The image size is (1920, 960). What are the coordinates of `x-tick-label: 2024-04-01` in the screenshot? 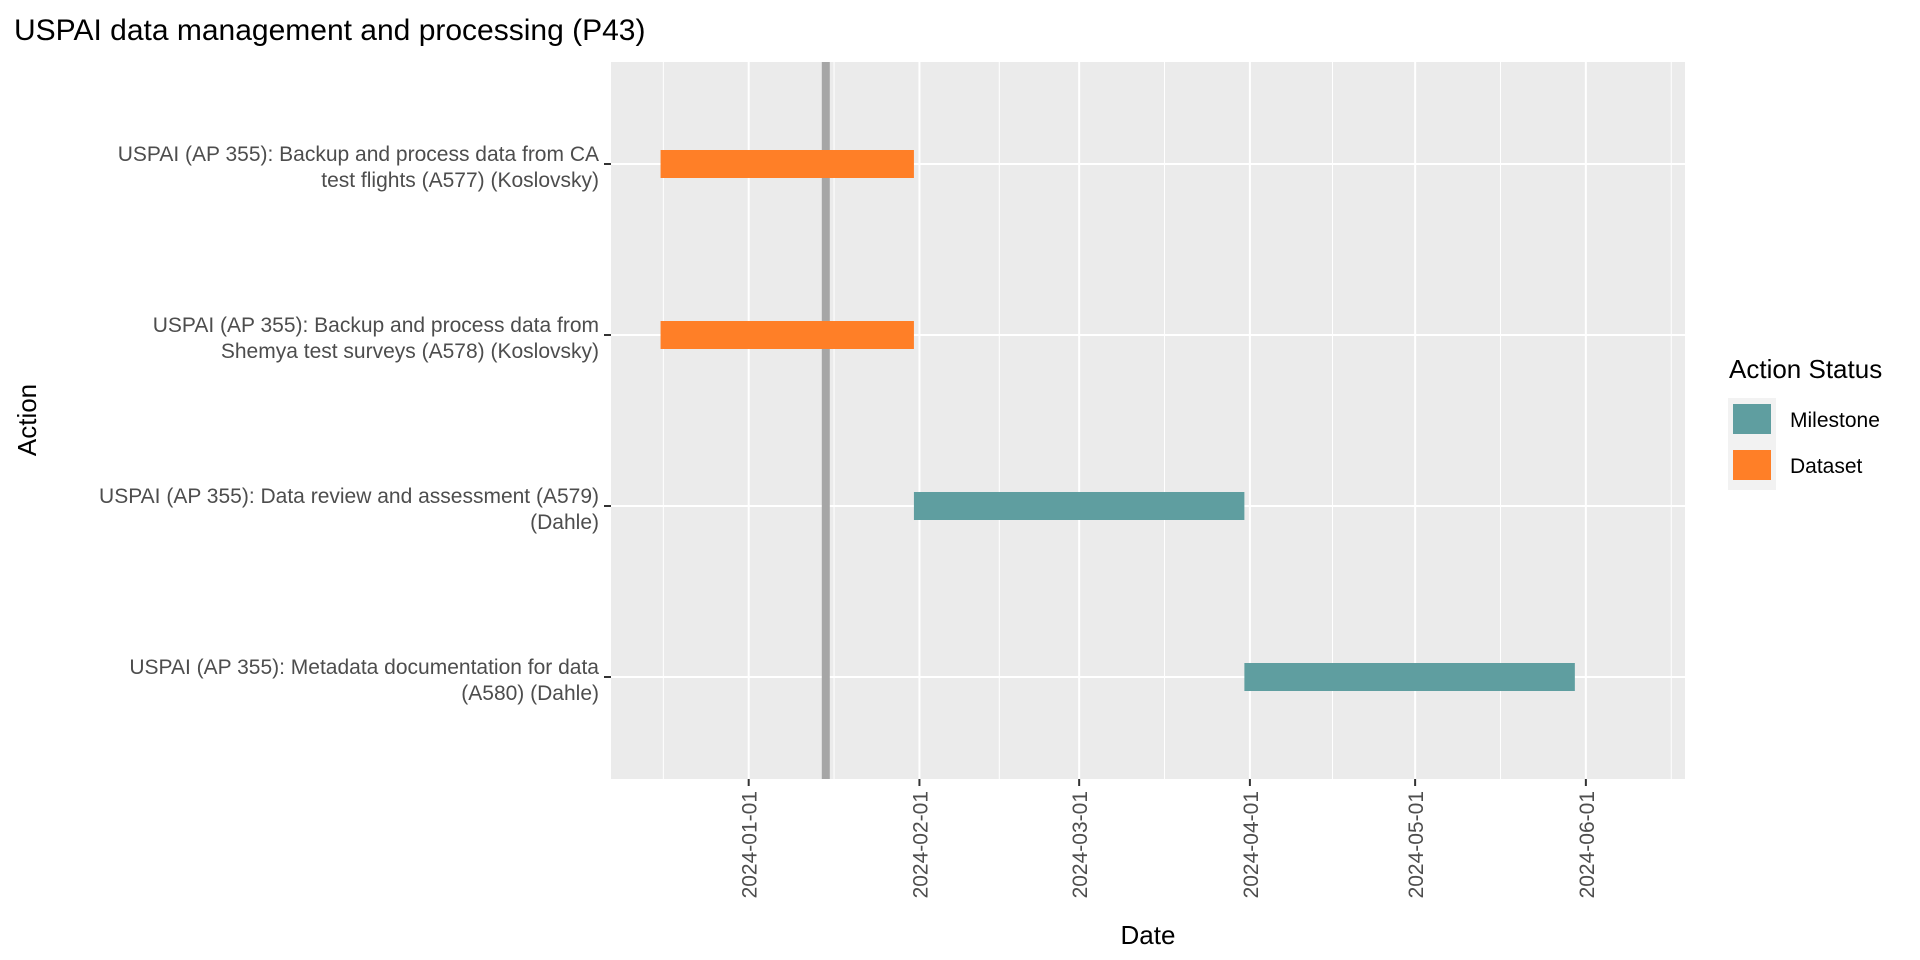 It's located at (1251, 844).